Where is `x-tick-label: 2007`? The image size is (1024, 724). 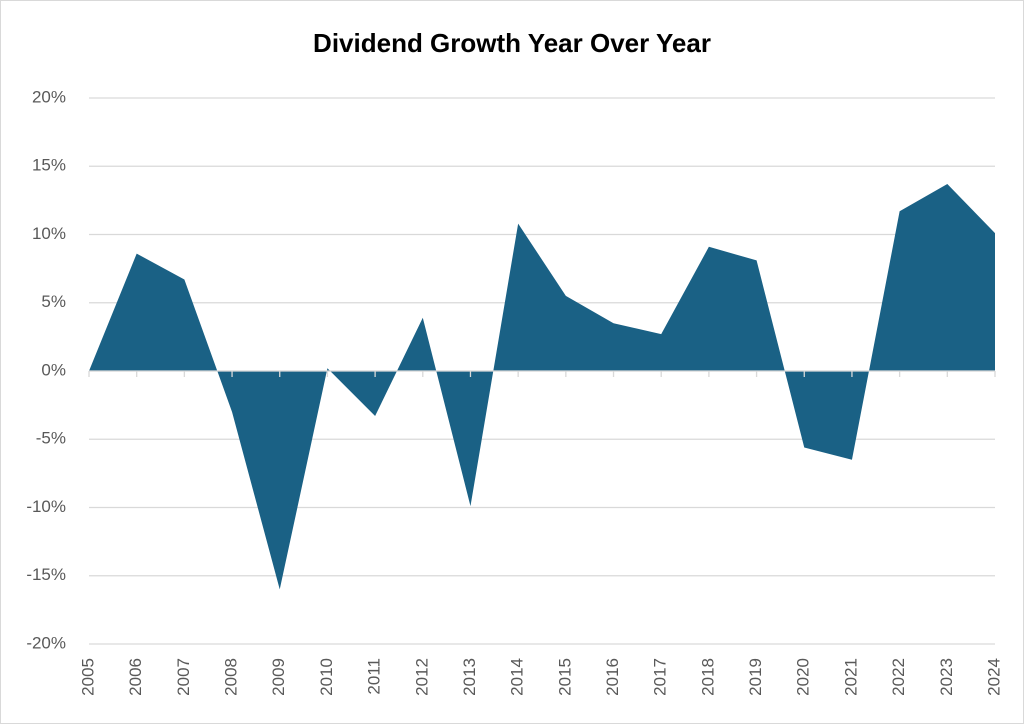
x-tick-label: 2007 is located at coordinates (183, 677).